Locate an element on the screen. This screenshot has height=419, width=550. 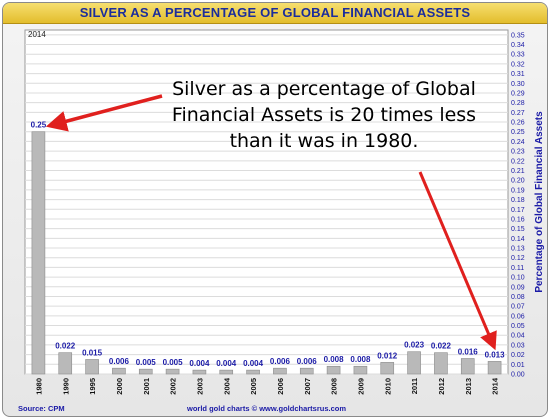
x-tick-label: 2005 is located at coordinates (253, 386).